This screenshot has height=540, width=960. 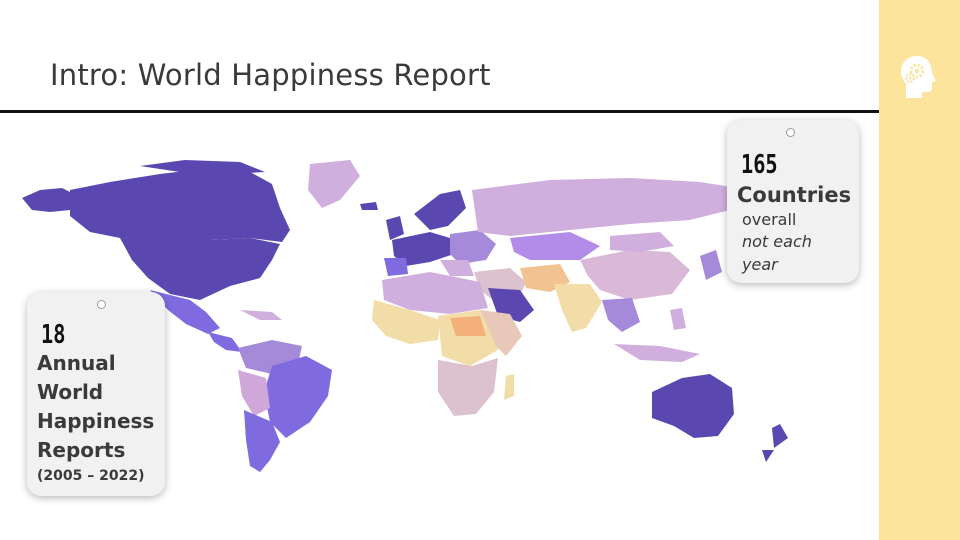 I want to click on map-scandinavia, so click(x=440, y=210).